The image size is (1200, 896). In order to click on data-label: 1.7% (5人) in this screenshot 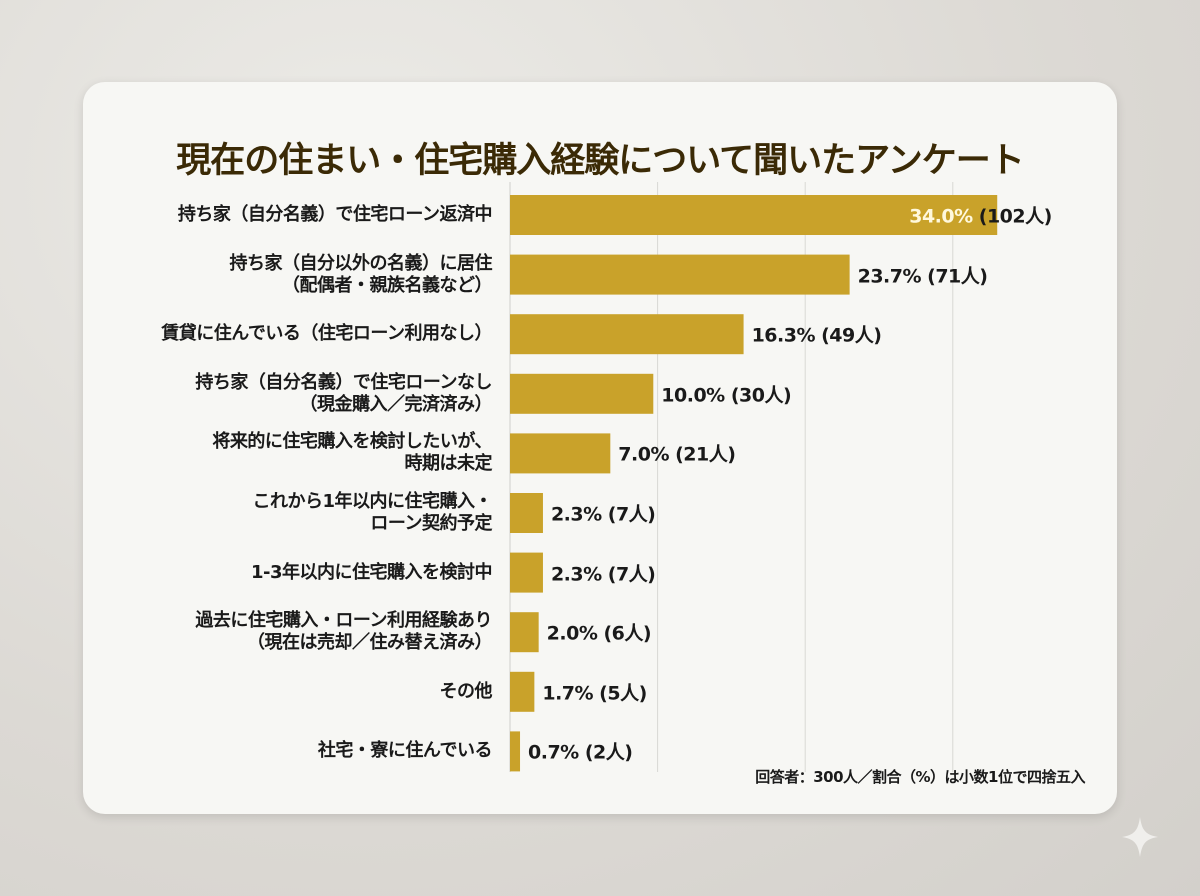, I will do `click(594, 691)`.